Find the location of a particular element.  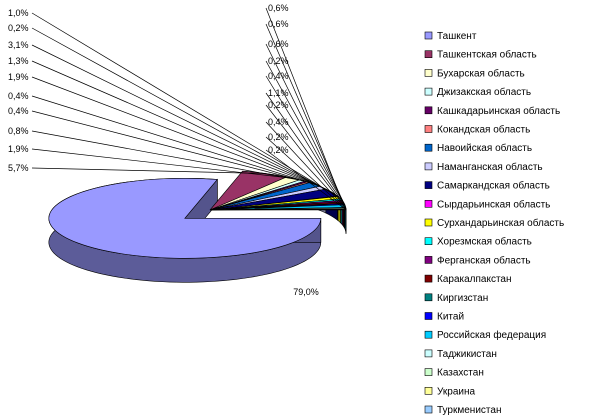

legend-entry: Казахстан is located at coordinates (454, 373).